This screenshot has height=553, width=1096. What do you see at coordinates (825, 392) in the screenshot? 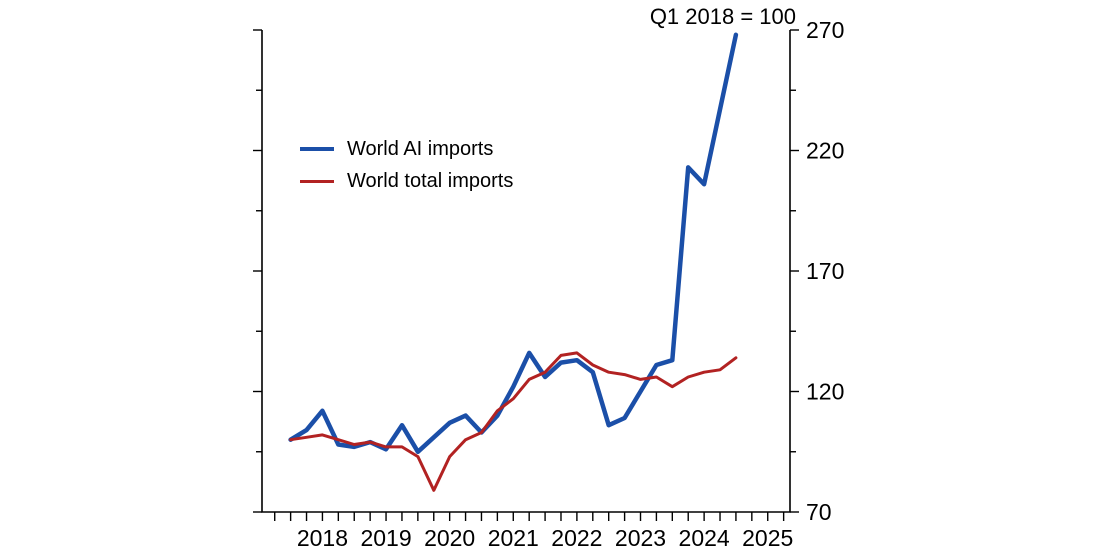
I see `y-tick-label: 120` at bounding box center [825, 392].